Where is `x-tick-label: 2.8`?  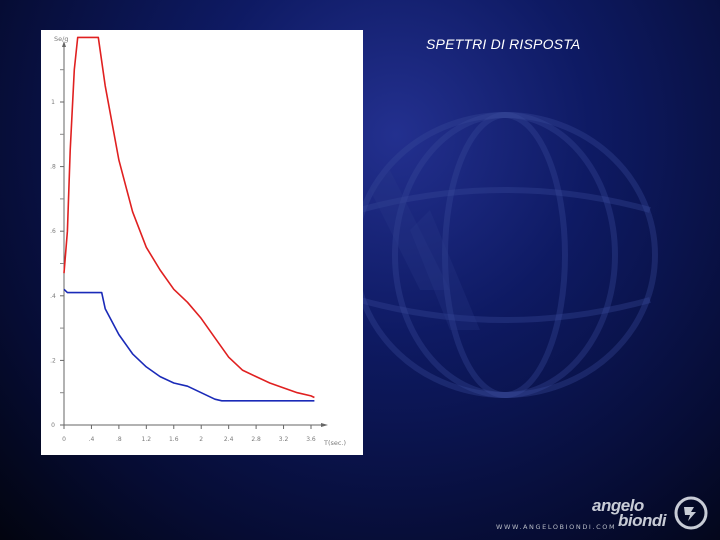
x-tick-label: 2.8 is located at coordinates (256, 439).